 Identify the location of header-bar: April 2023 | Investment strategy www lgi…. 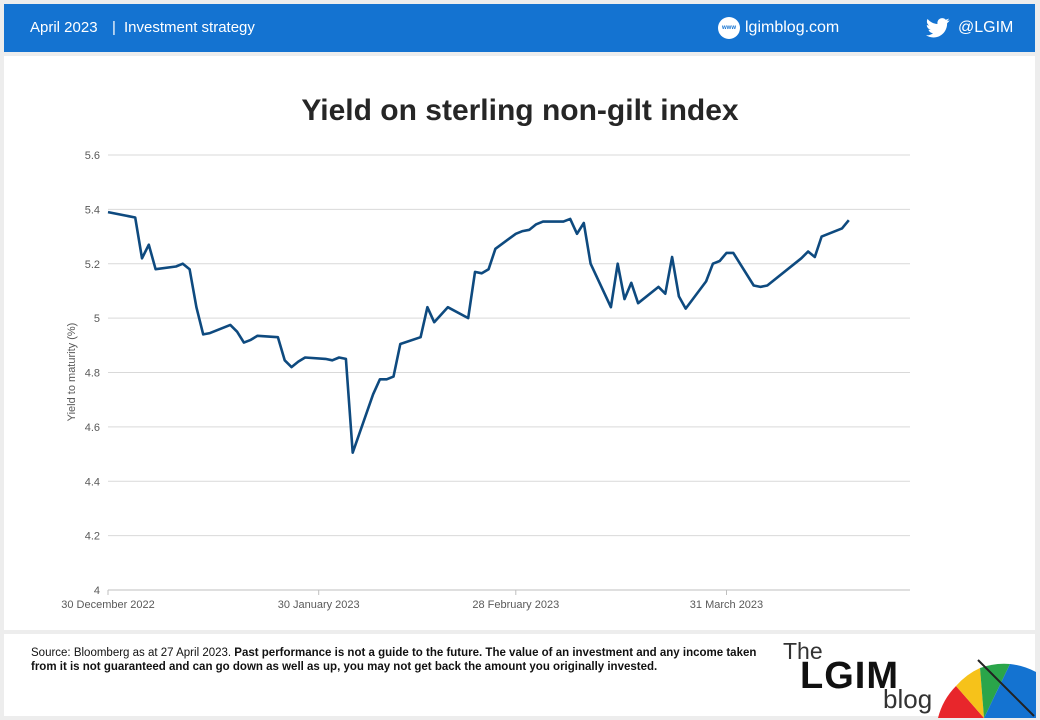
(519, 28).